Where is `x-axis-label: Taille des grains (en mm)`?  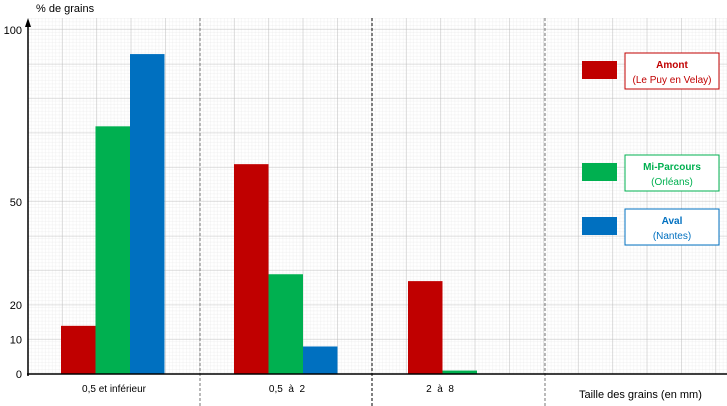 x-axis-label: Taille des grains (en mm) is located at coordinates (640, 395).